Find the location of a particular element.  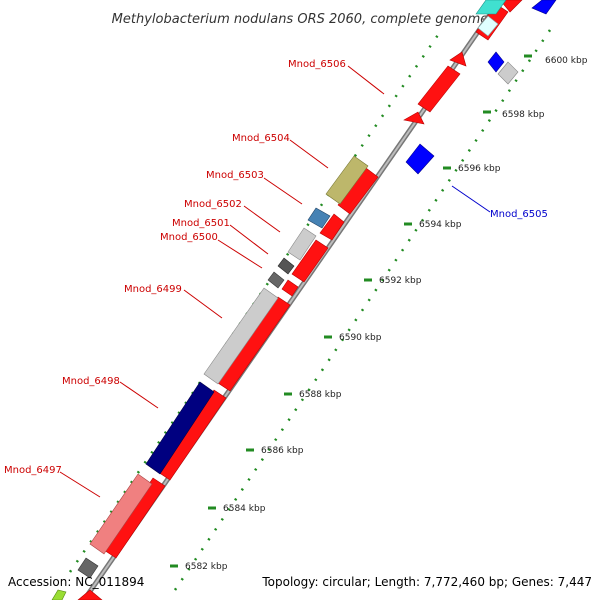

tick-label: 6594 kbp is located at coordinates (440, 225).